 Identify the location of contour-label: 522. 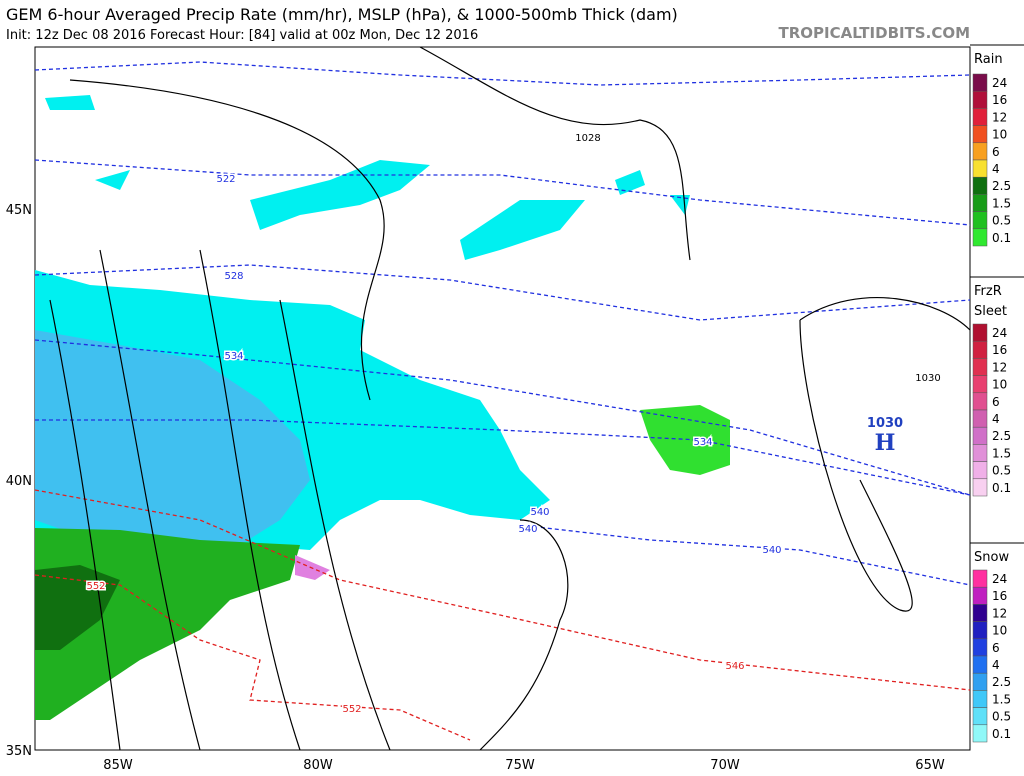
(225, 179).